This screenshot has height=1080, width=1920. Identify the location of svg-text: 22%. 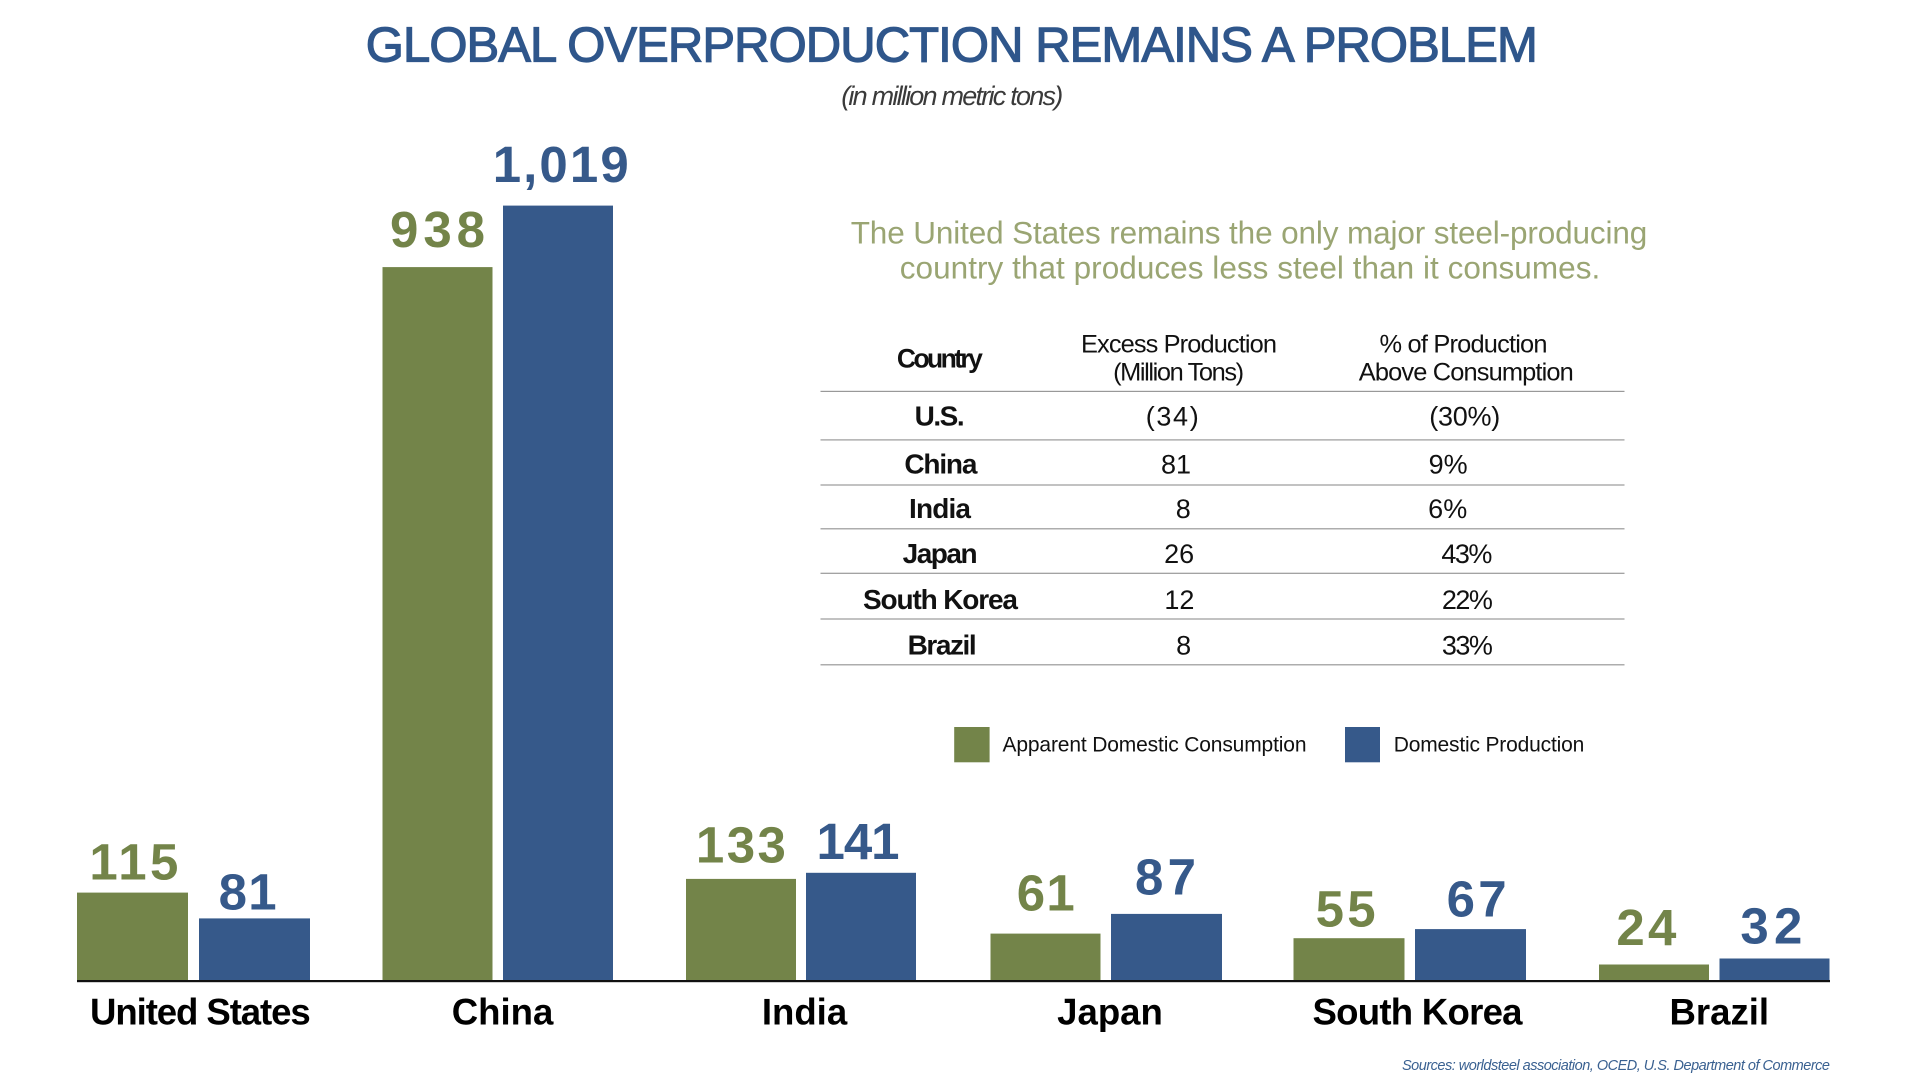
(1467, 600).